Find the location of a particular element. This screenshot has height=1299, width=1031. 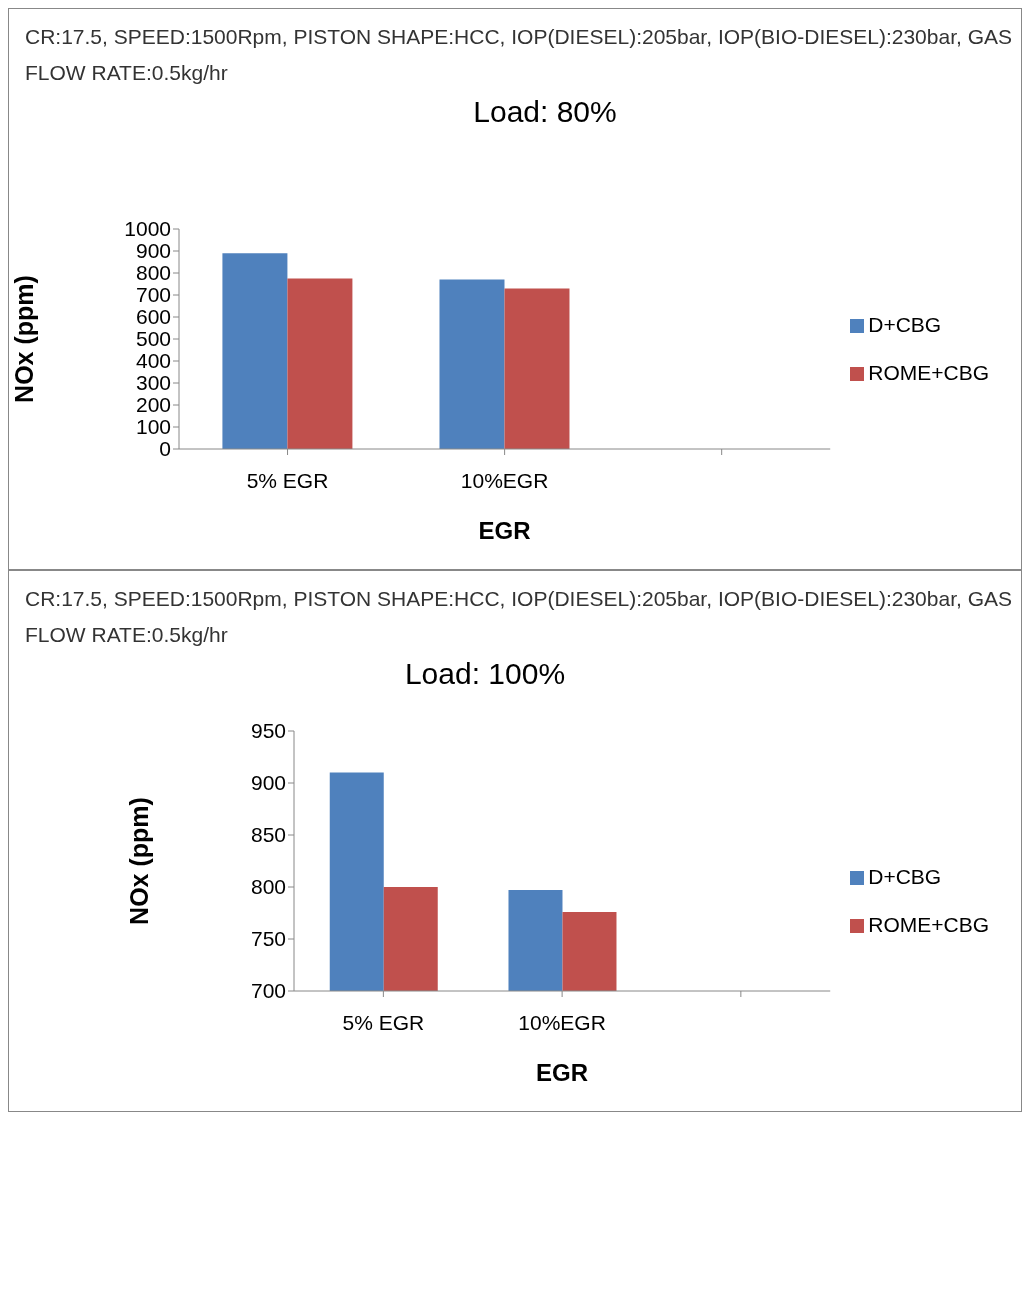

y-tick-label: 850 is located at coordinates (268, 835).